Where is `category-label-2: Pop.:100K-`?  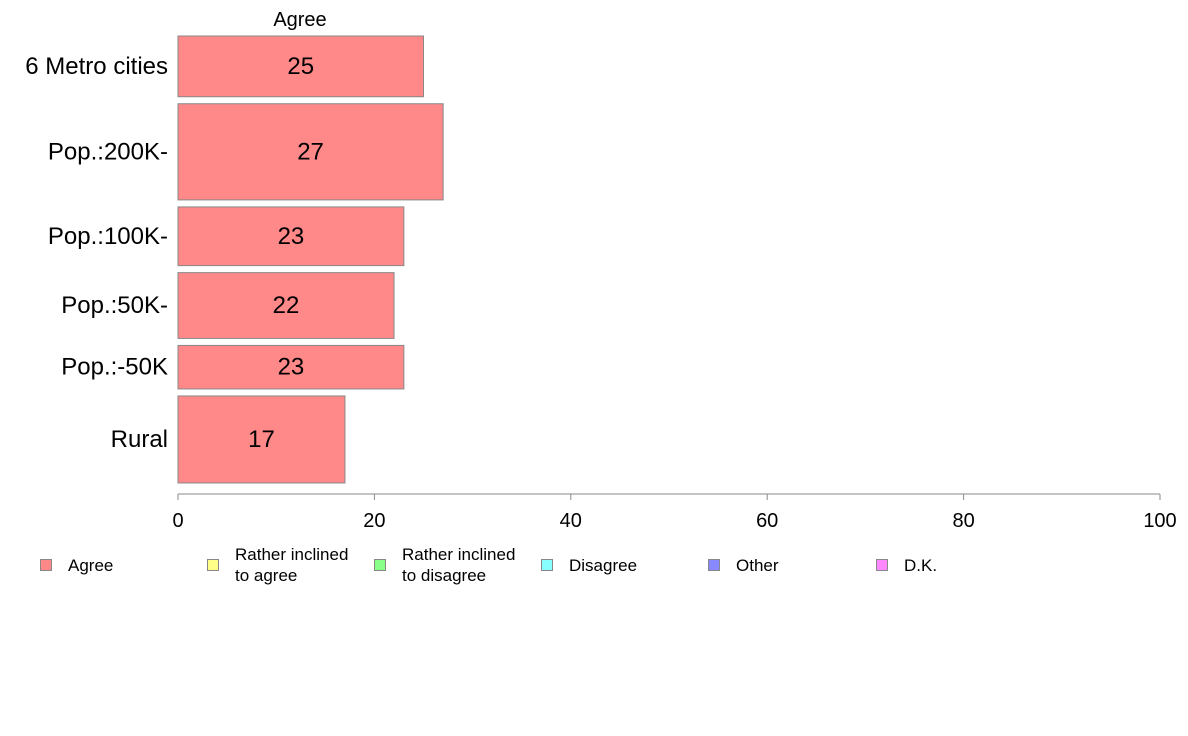 category-label-2: Pop.:100K- is located at coordinates (108, 236).